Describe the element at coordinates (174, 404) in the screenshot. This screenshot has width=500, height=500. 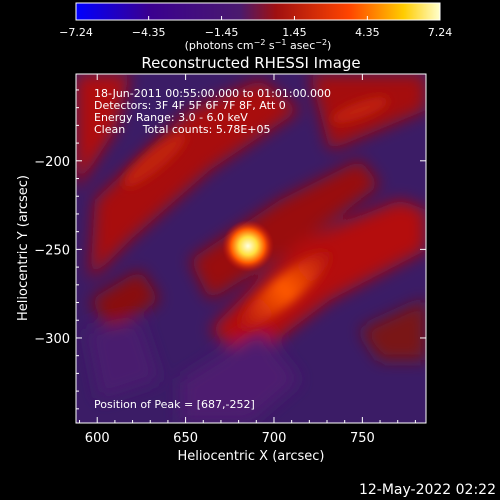
I see `peak-position-label: Position of Peak = [687,-252]` at that location.